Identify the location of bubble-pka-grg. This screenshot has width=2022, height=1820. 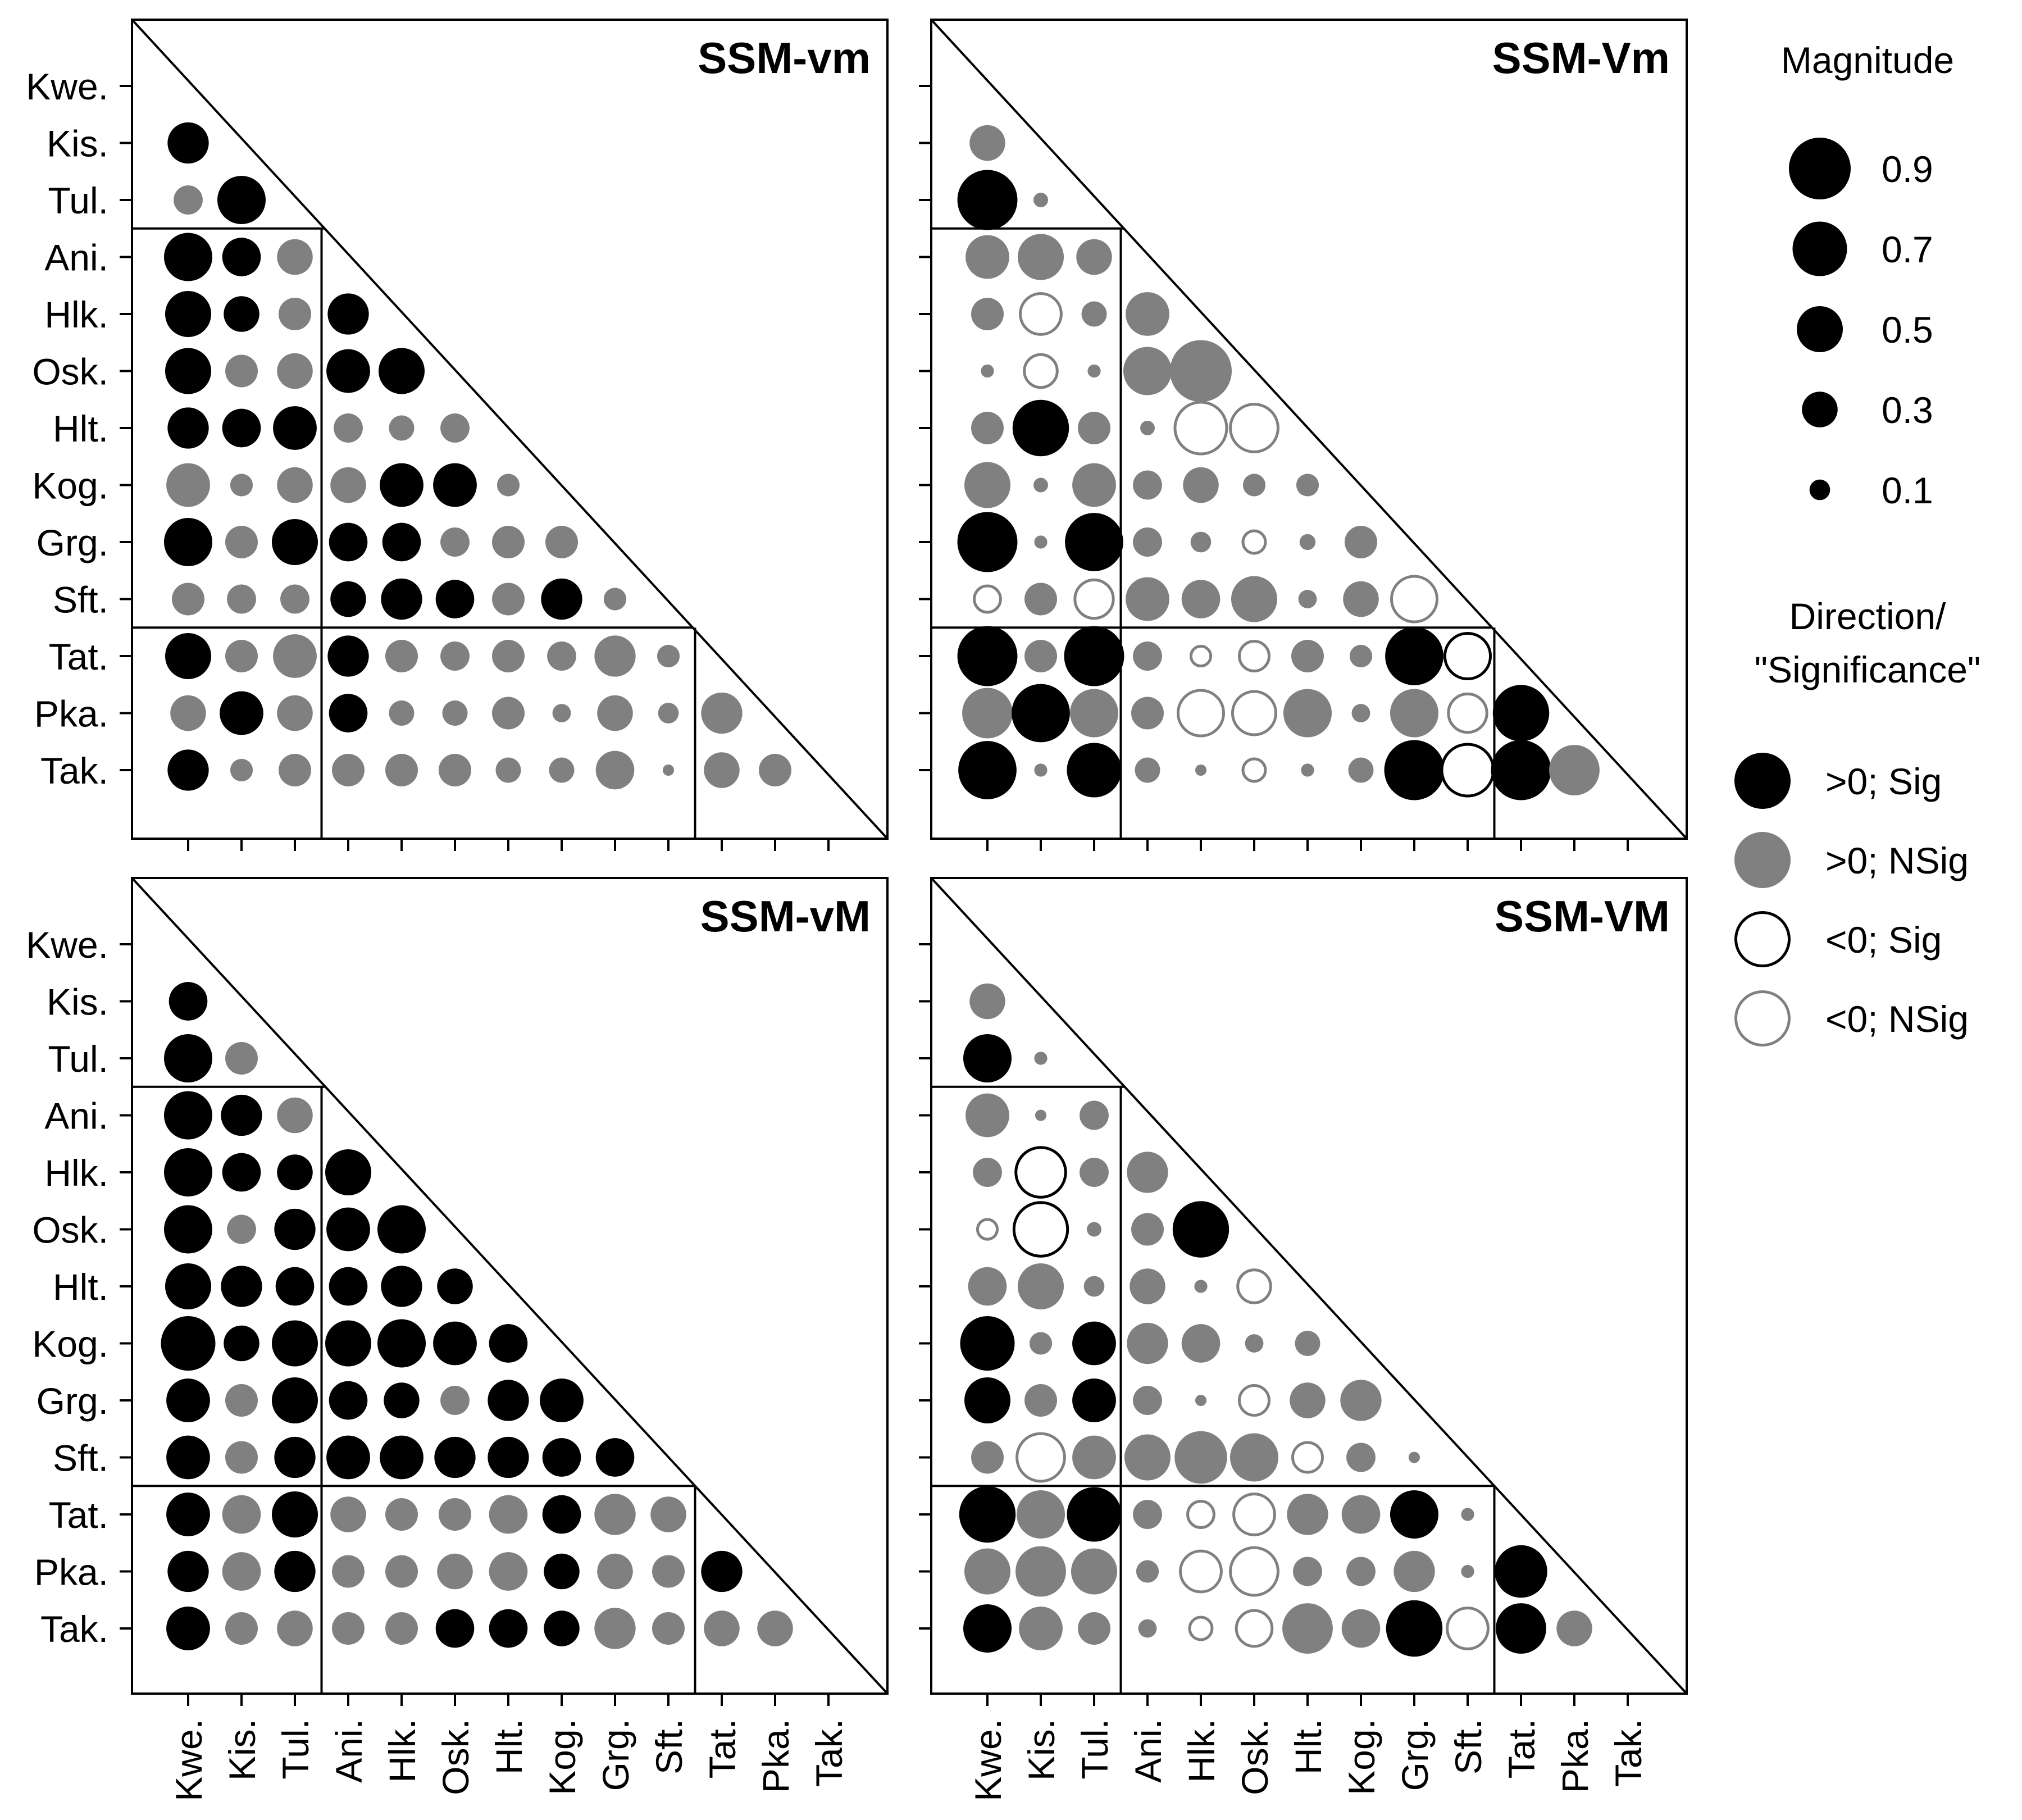
(615, 1571).